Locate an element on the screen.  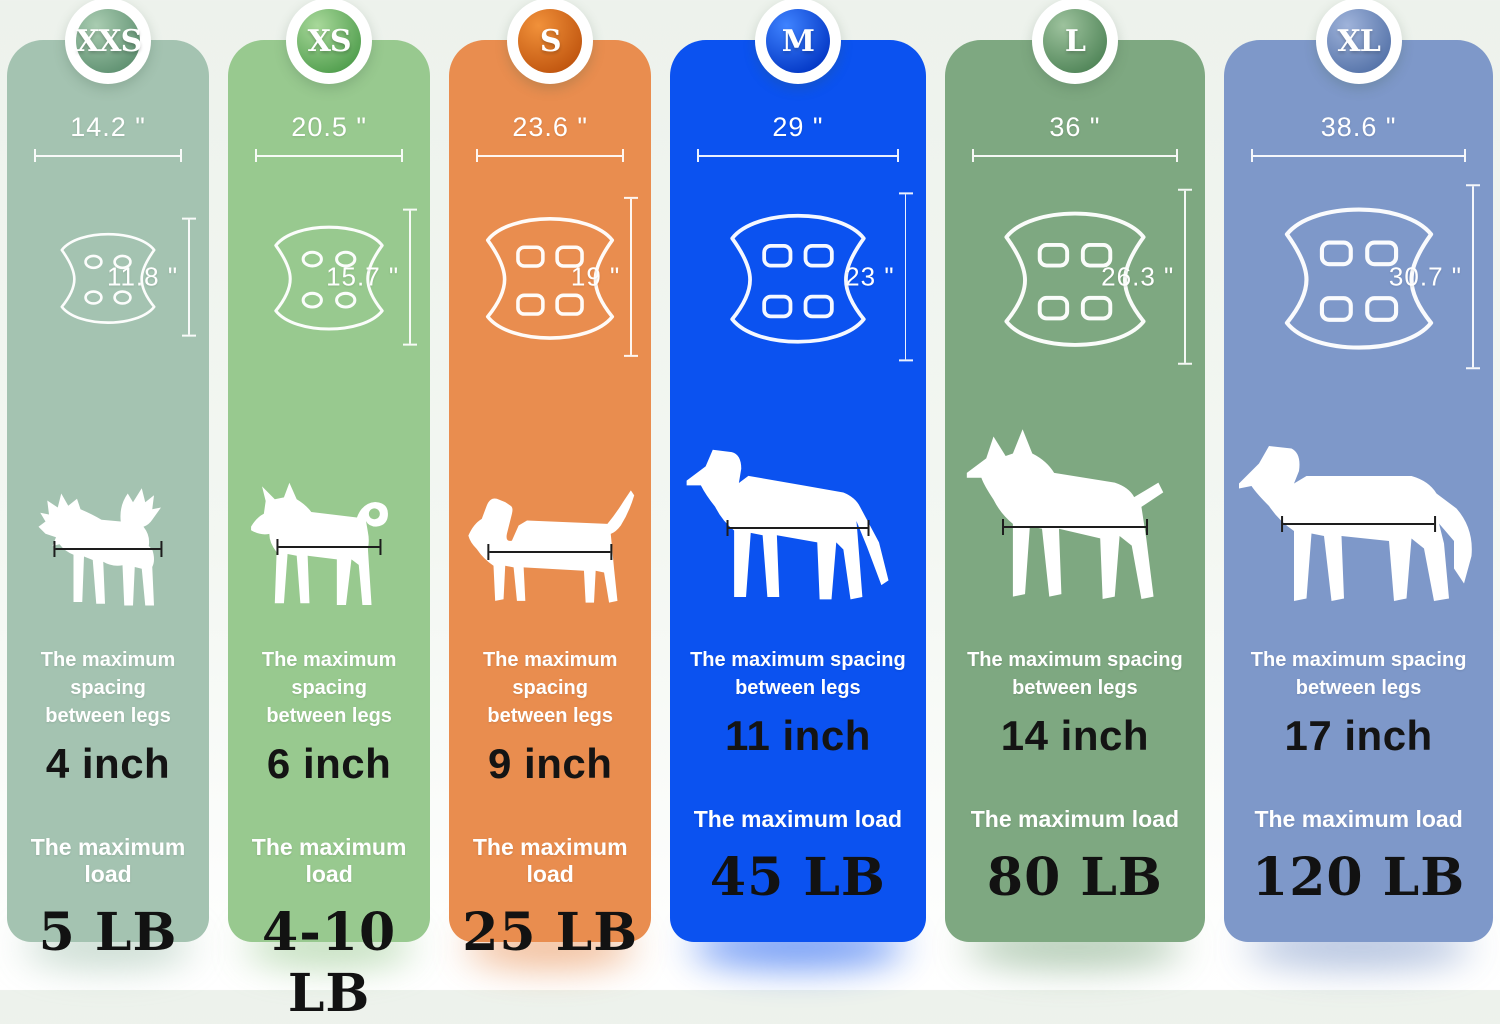
load-value: 45 LB is located at coordinates (797, 877).